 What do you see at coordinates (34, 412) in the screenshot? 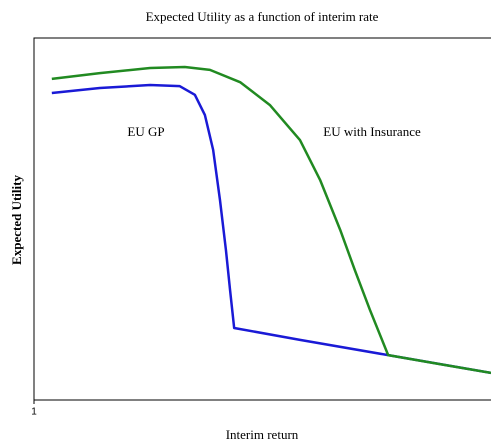
I see `x-tick-label: 1` at bounding box center [34, 412].